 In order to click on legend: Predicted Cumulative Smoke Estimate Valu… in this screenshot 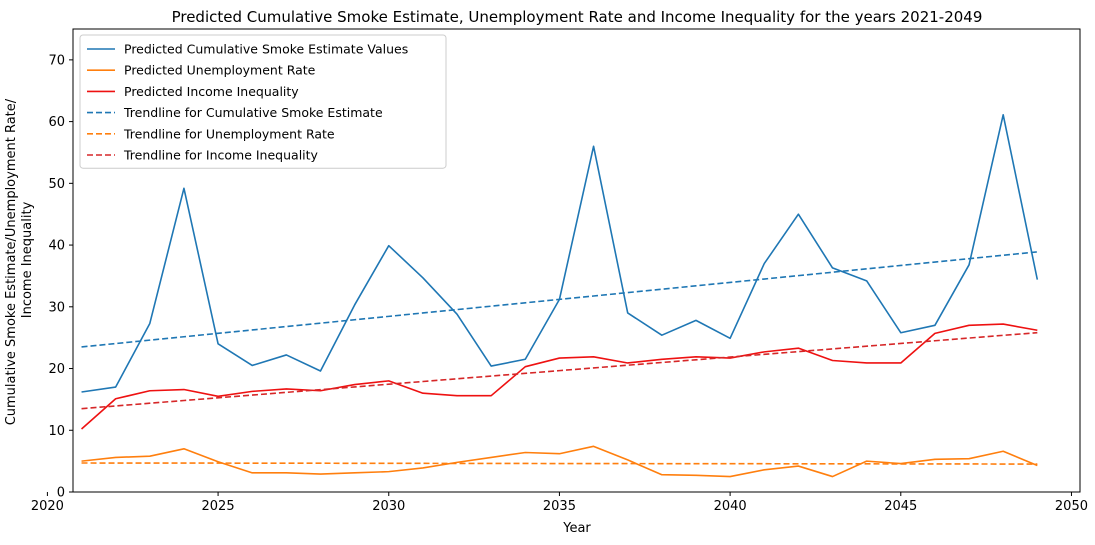, I will do `click(263, 101)`.